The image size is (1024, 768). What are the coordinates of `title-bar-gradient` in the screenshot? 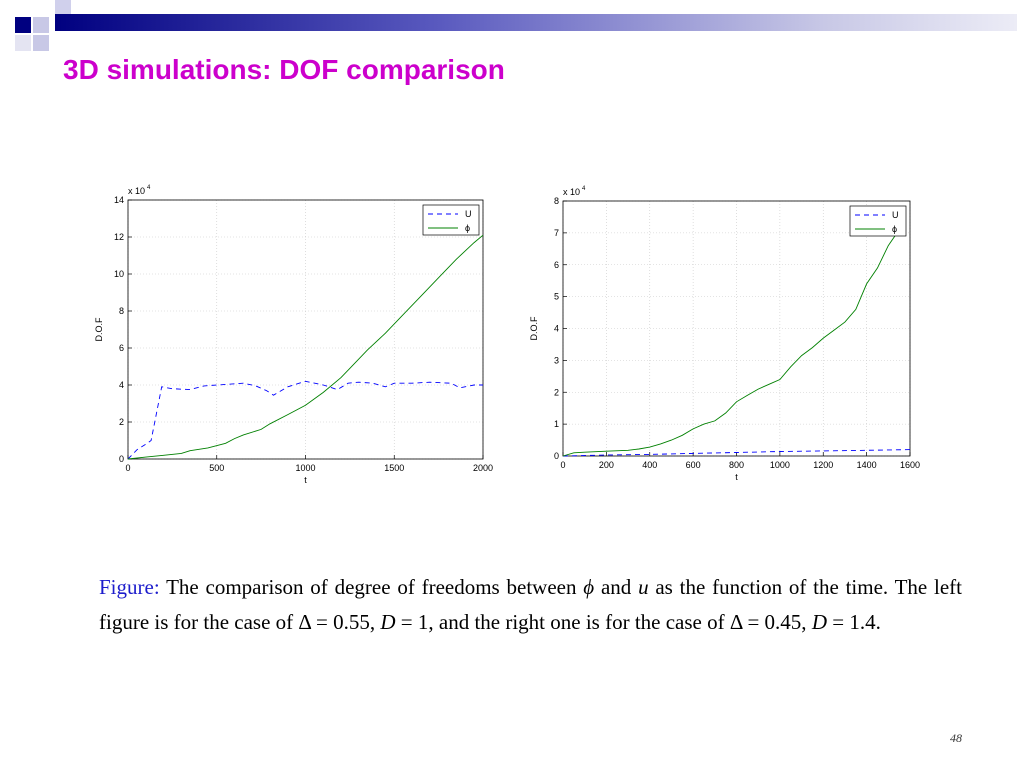 It's located at (536, 22).